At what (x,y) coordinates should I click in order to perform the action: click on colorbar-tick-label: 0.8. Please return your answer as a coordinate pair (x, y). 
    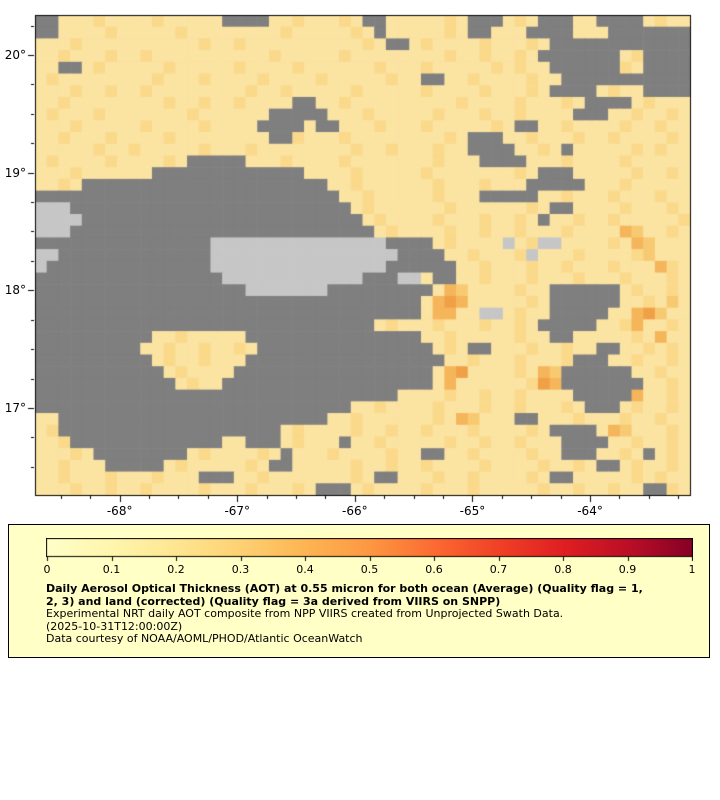
    Looking at the image, I should click on (563, 569).